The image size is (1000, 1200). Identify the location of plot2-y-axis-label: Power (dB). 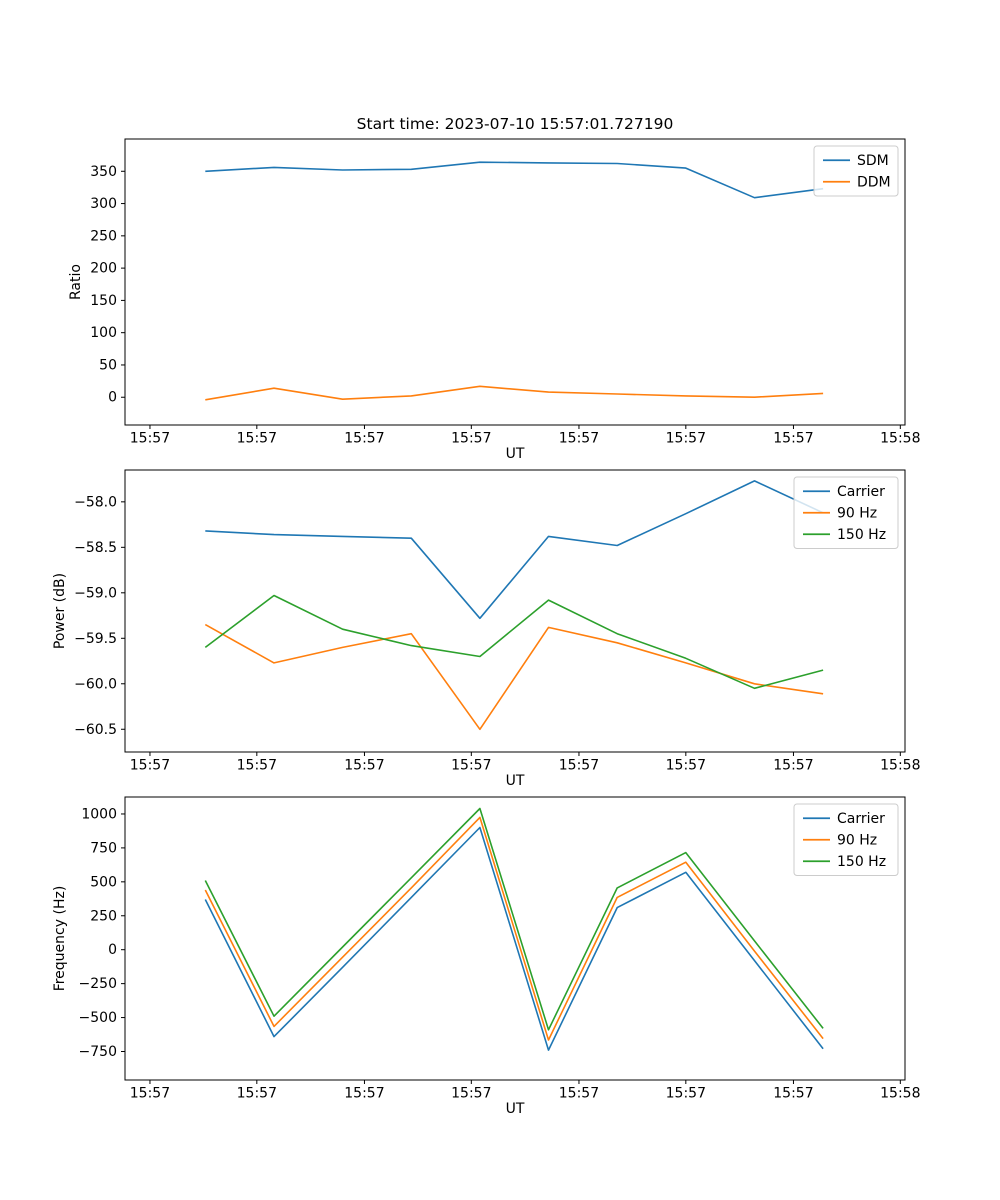
(60, 611).